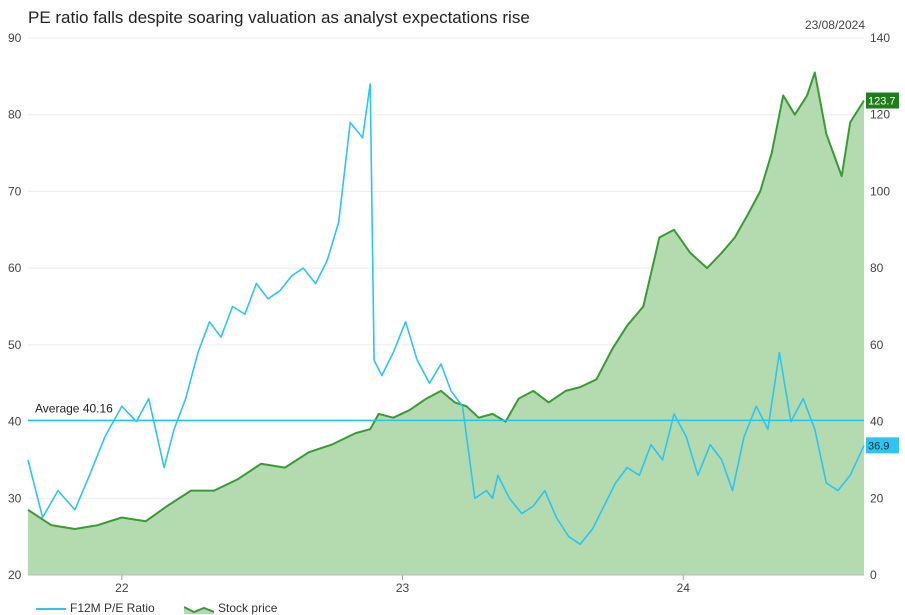 The image size is (905, 615). I want to click on pe-ratio-last-badge-bg, so click(882, 445).